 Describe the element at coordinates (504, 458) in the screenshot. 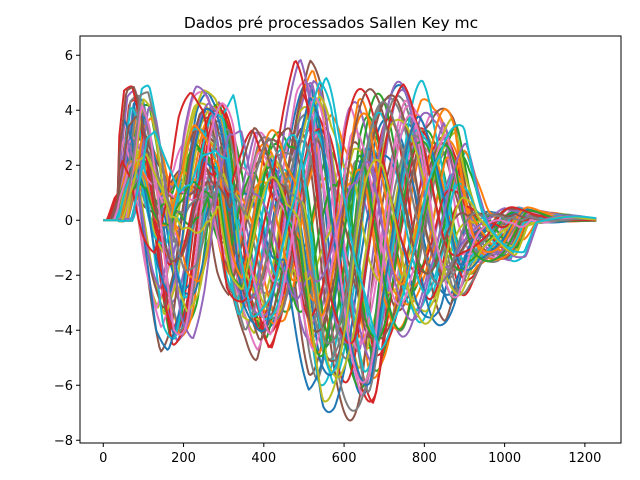

I see `x-tick-label: 1000` at that location.